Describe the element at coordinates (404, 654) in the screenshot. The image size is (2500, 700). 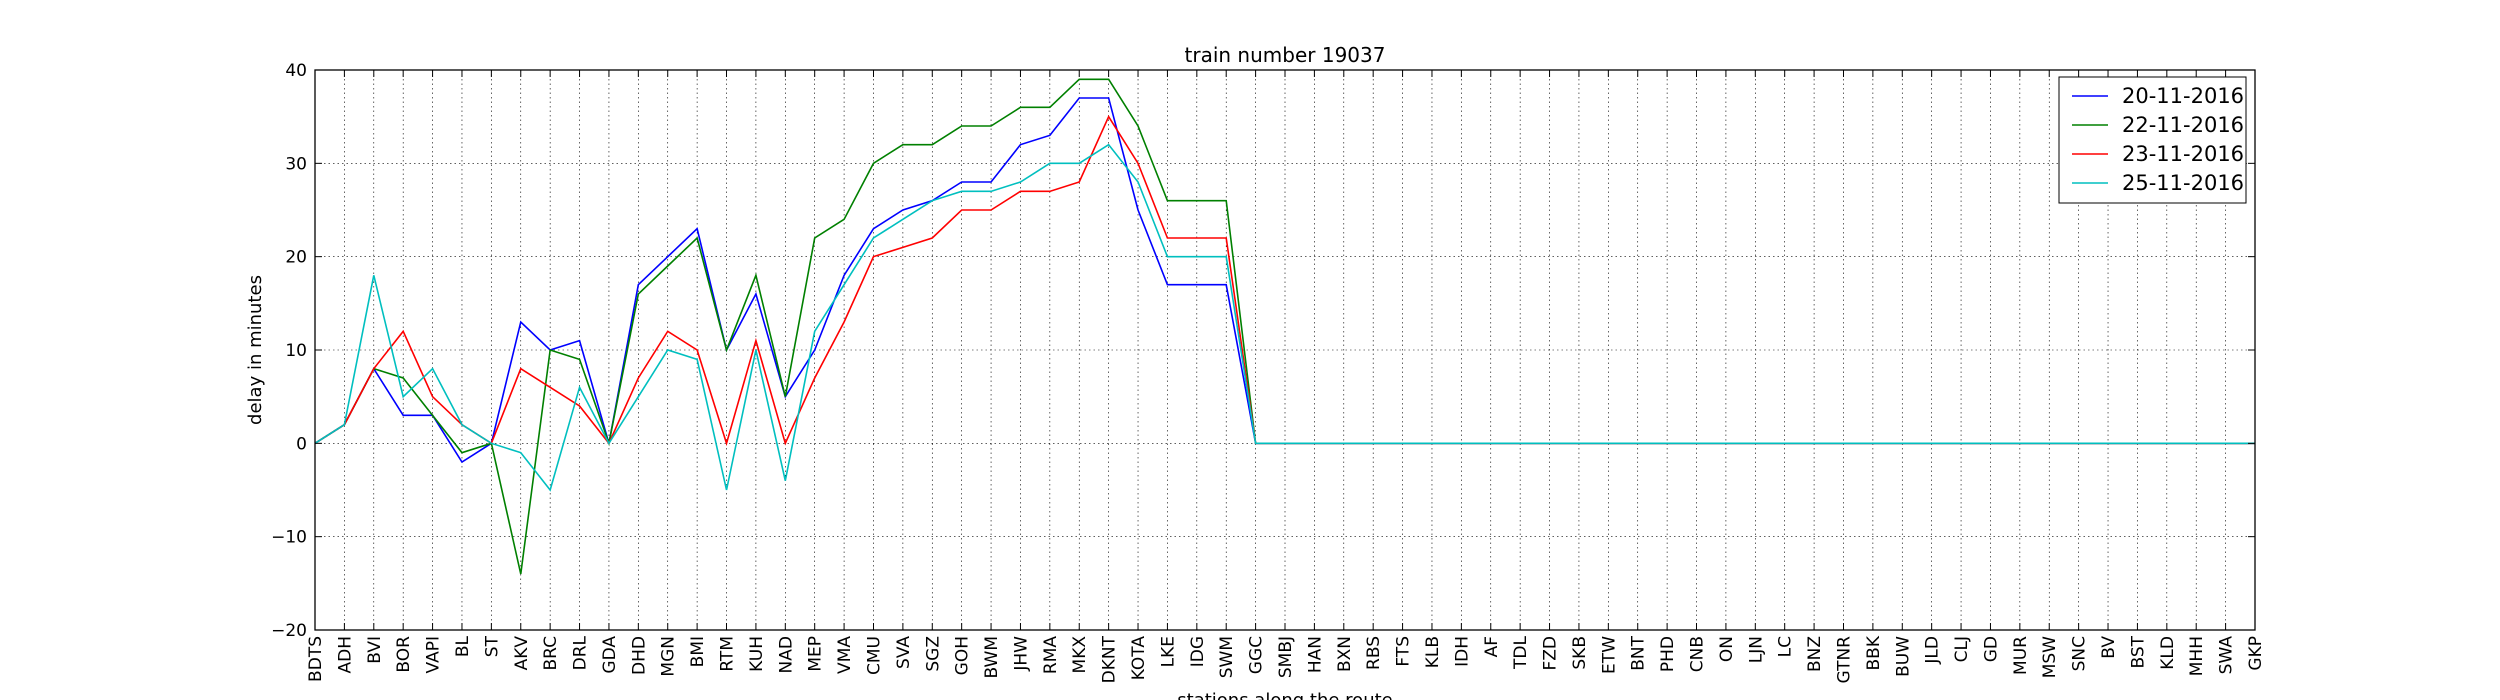
I see `x-tick-label: BOR` at that location.